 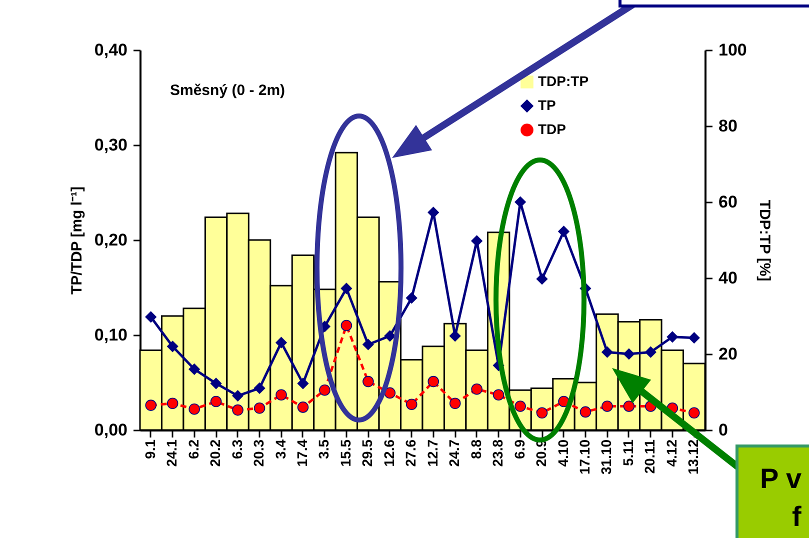 I want to click on x-tick-label: 6.2, so click(x=193, y=449).